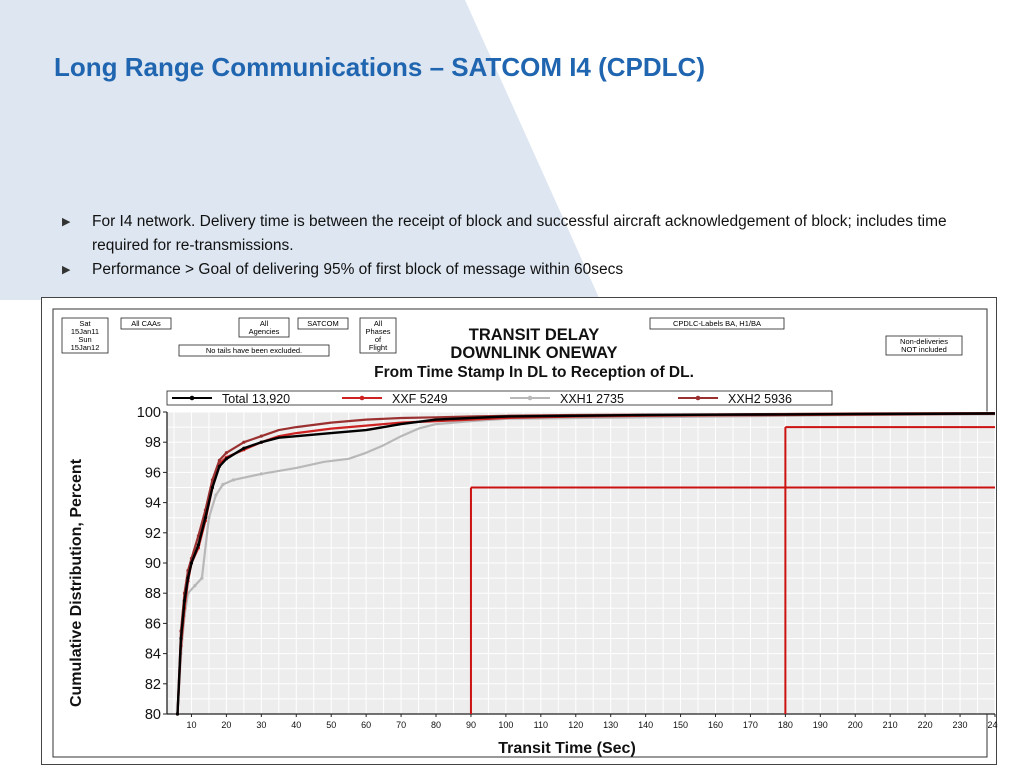 Image resolution: width=1024 pixels, height=768 pixels. What do you see at coordinates (85, 331) in the screenshot?
I see `date-range-text: 15Jan11` at bounding box center [85, 331].